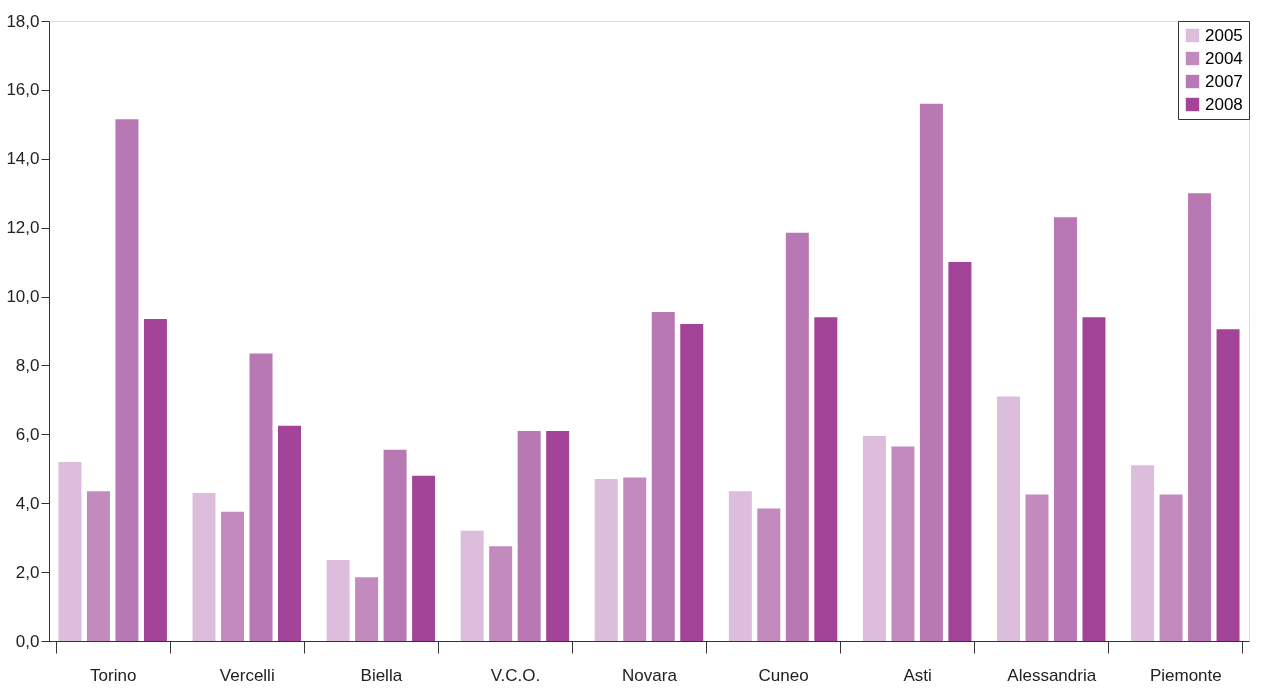 The width and height of the screenshot is (1282, 695). I want to click on x-tick-label: Biella, so click(381, 675).